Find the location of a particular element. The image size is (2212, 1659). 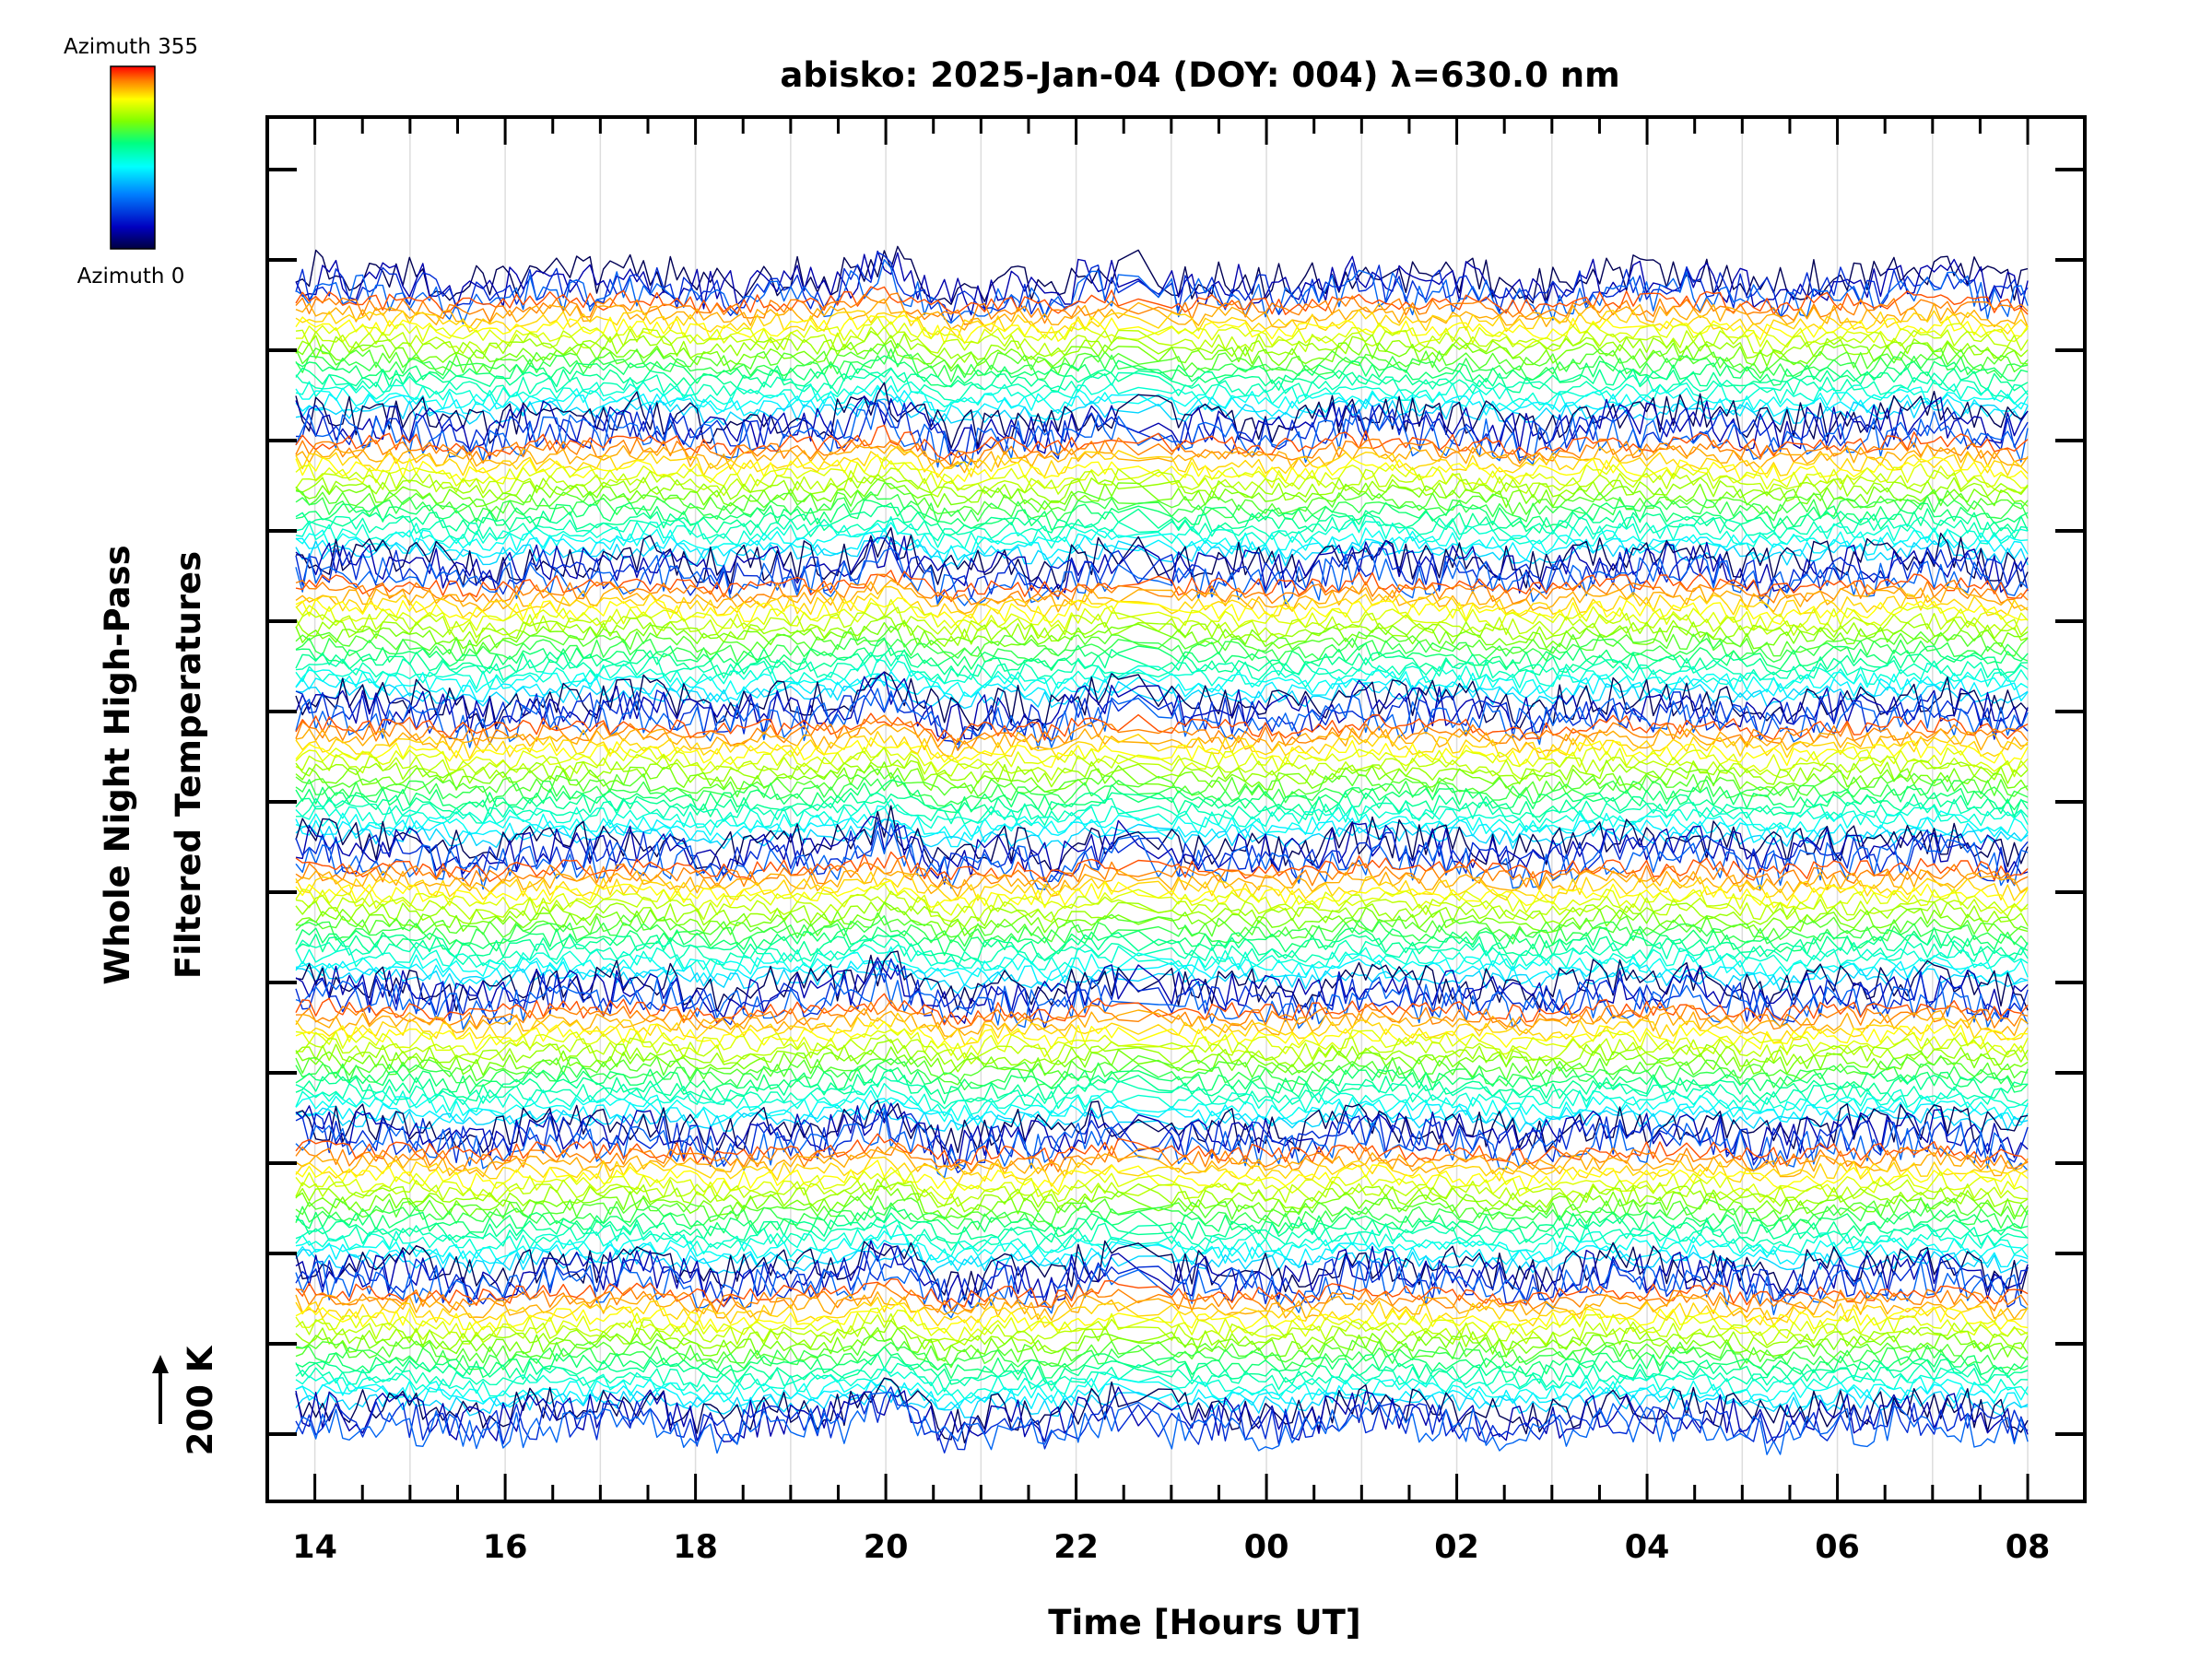

x-tick-label: 14 is located at coordinates (314, 1547).